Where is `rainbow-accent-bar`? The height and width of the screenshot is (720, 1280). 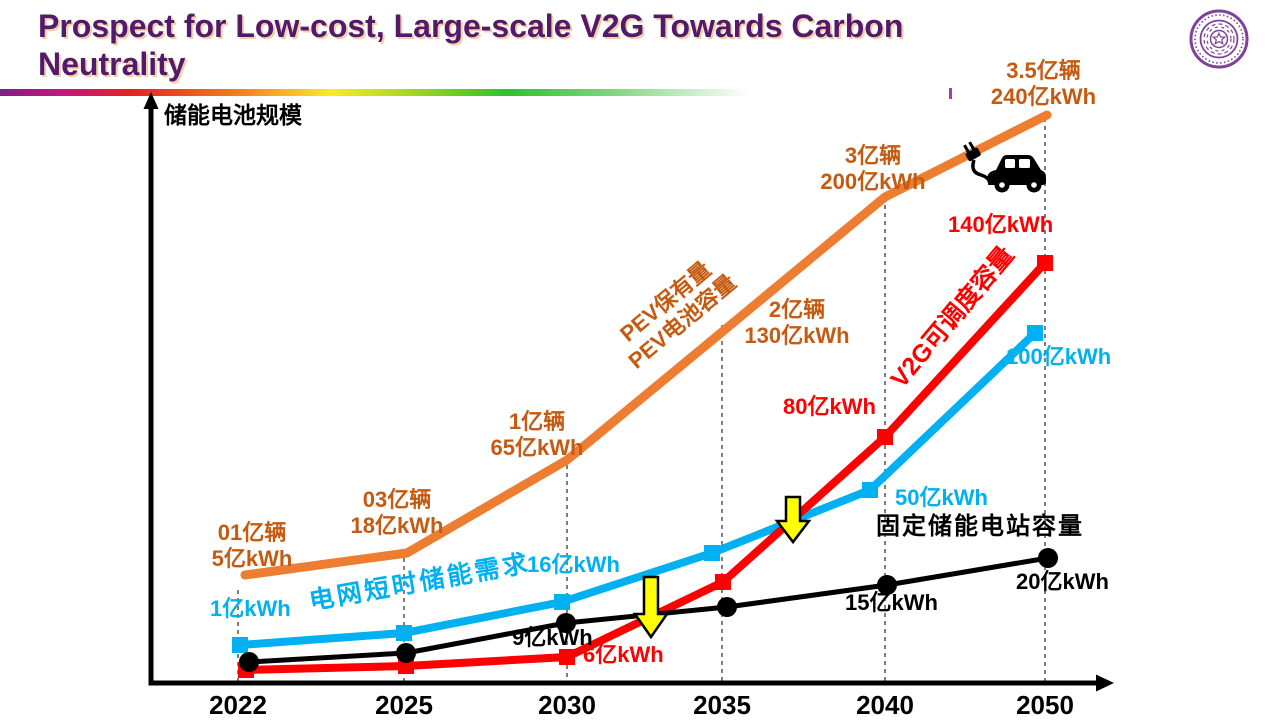
rainbow-accent-bar is located at coordinates (436, 92).